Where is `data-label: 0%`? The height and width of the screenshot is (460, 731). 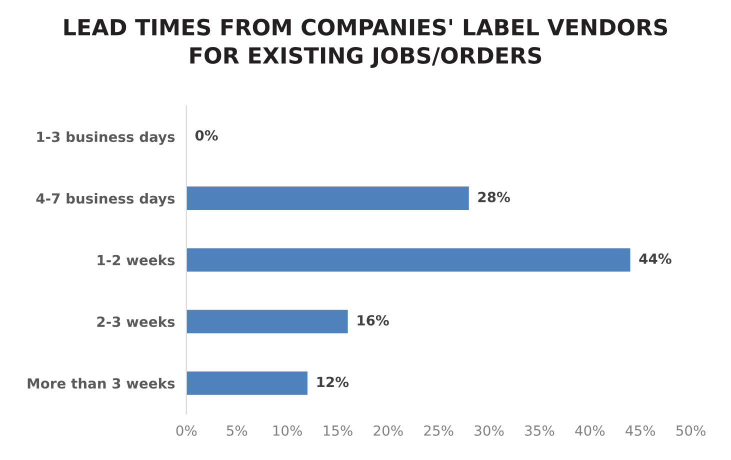
data-label: 0% is located at coordinates (206, 135).